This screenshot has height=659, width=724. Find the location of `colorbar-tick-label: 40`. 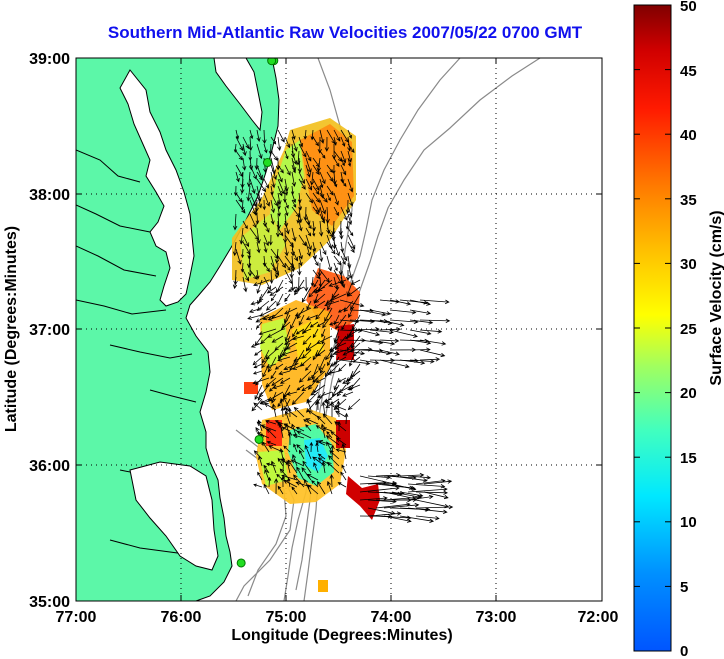

colorbar-tick-label: 40 is located at coordinates (688, 135).